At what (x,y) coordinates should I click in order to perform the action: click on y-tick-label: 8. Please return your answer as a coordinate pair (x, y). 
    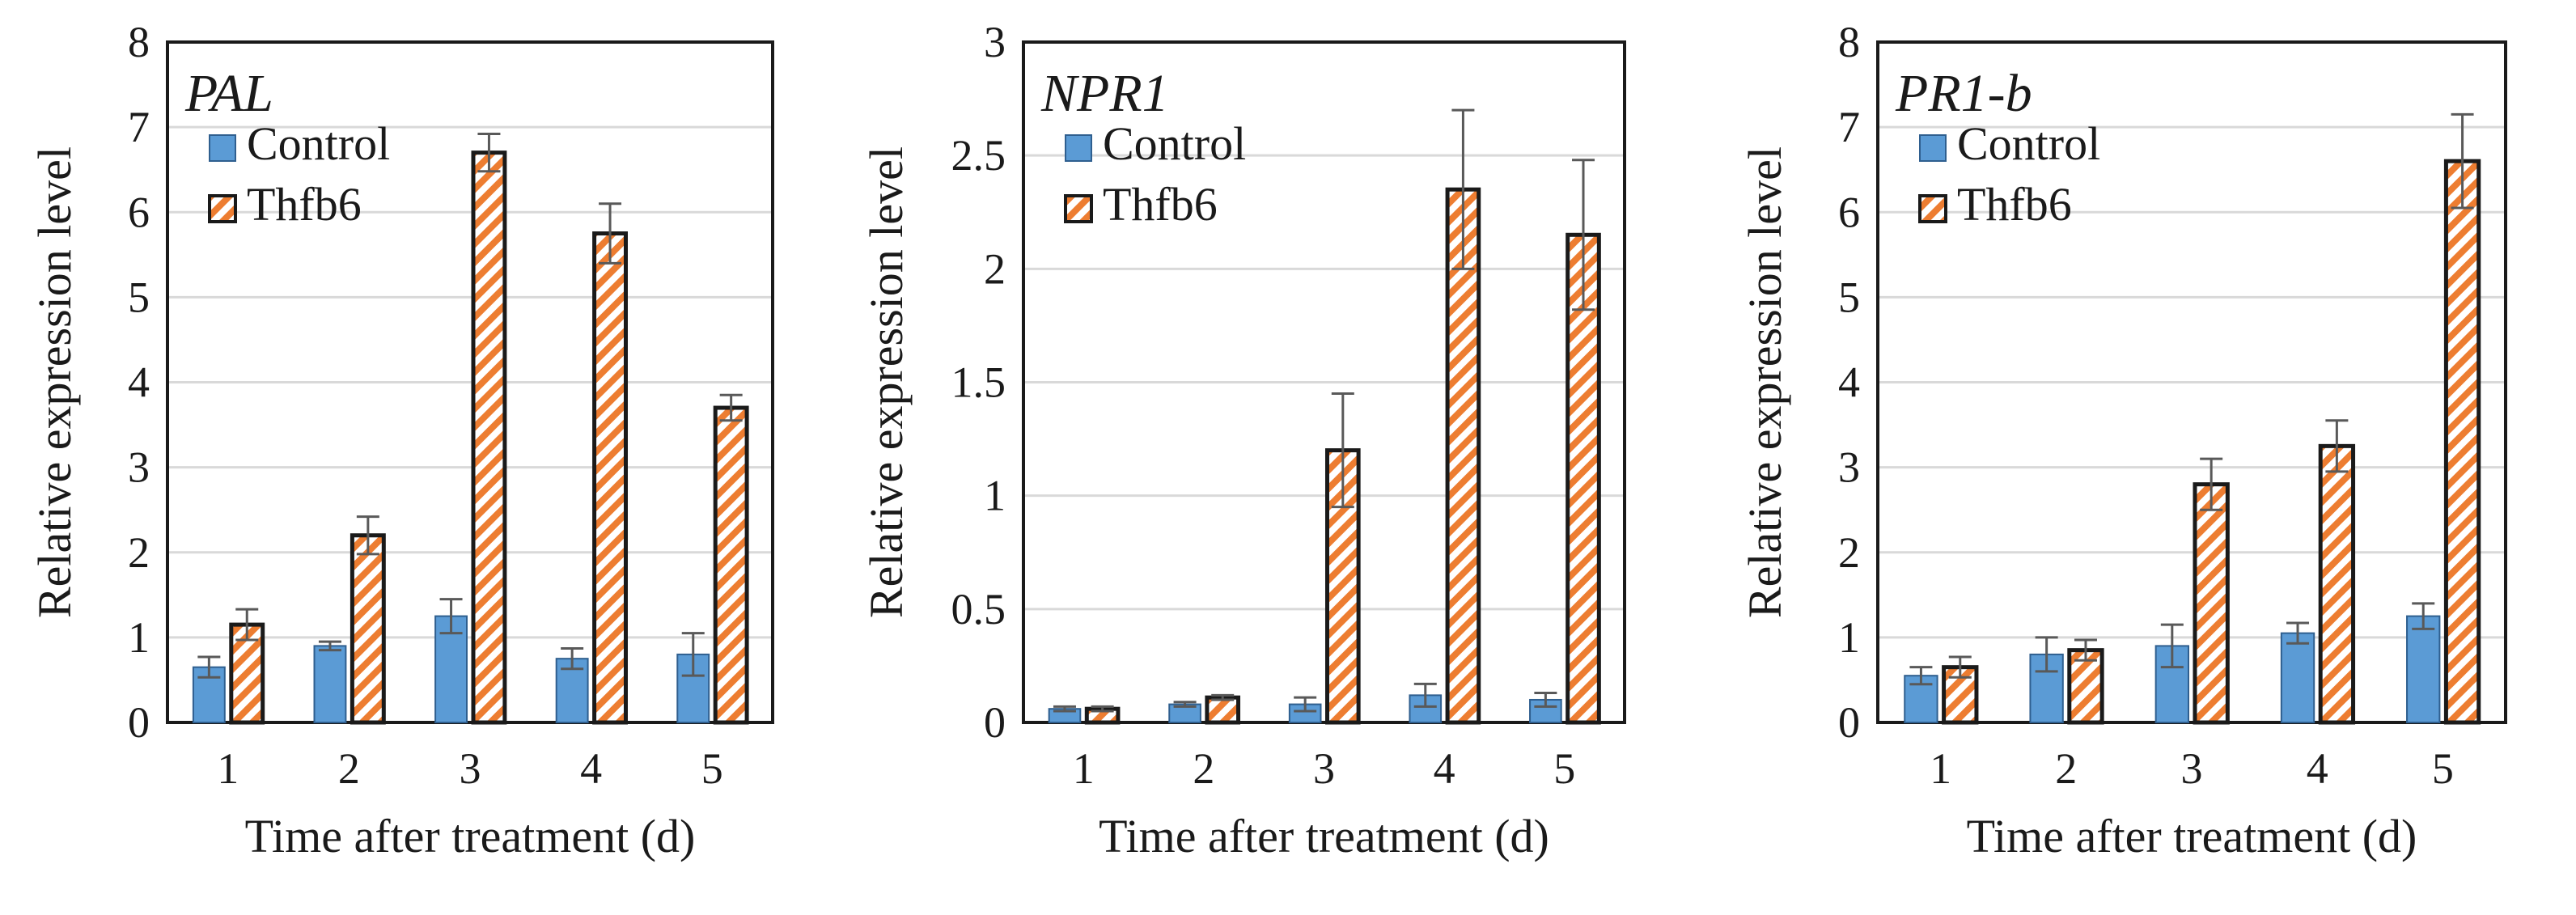
    Looking at the image, I should click on (1849, 42).